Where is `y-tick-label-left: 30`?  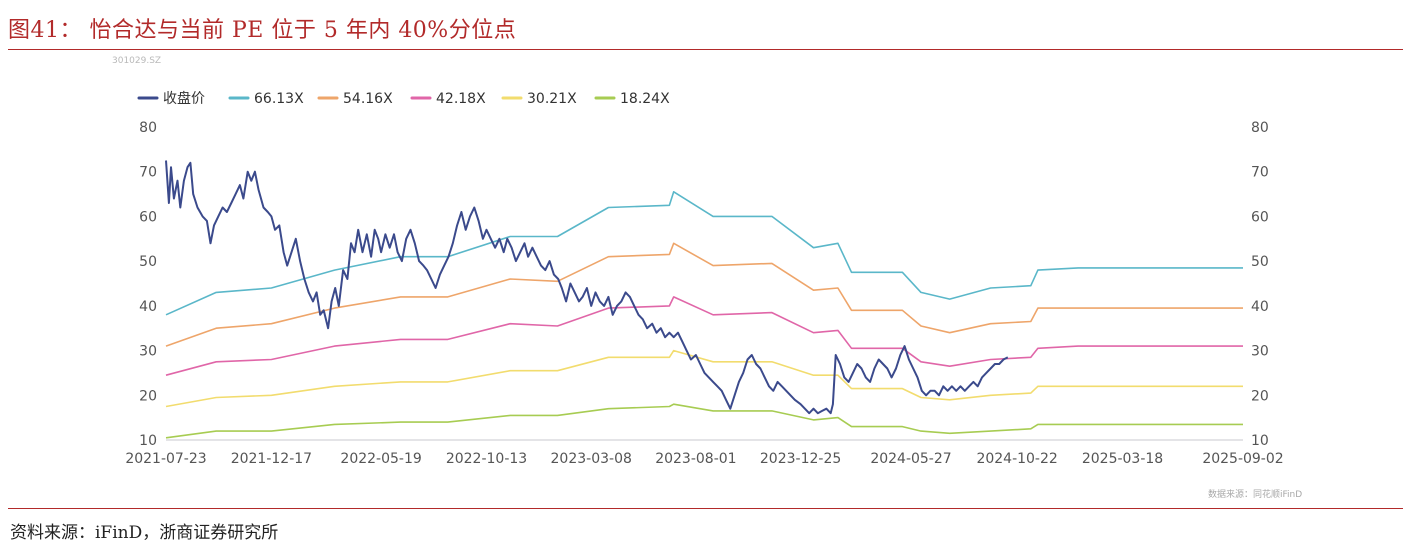 y-tick-label-left: 30 is located at coordinates (148, 352).